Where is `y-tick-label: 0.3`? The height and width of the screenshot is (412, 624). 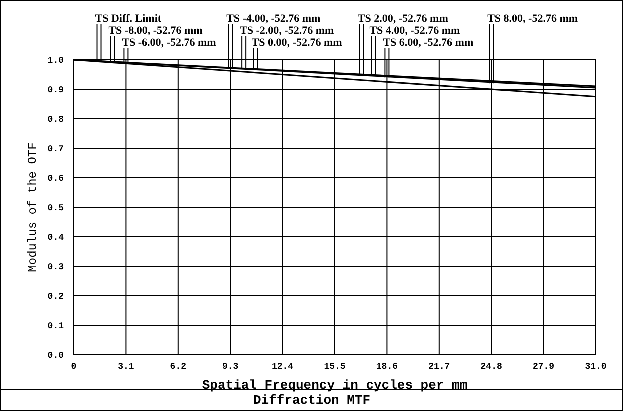 y-tick-label: 0.3 is located at coordinates (56, 267).